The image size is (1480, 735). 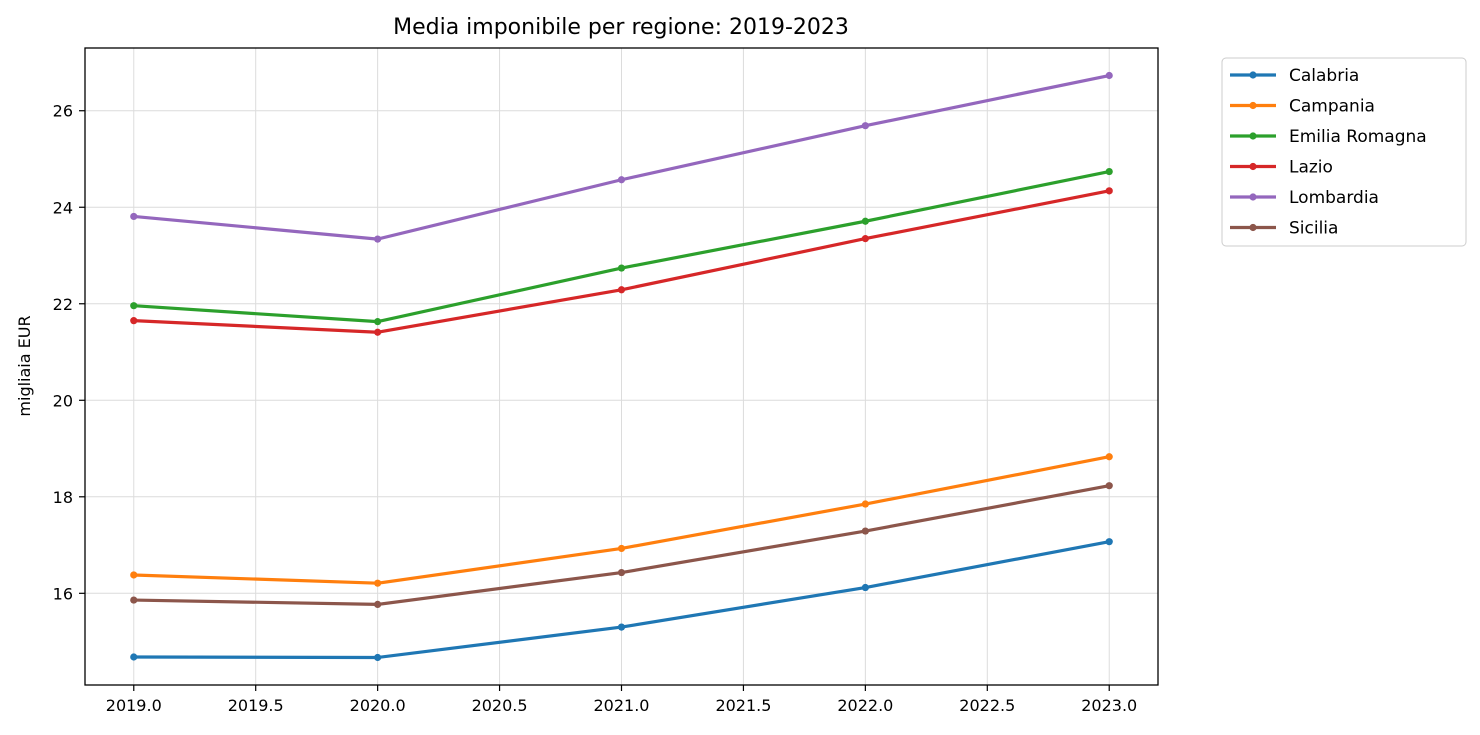 What do you see at coordinates (621, 600) in the screenshot?
I see `series-calabria` at bounding box center [621, 600].